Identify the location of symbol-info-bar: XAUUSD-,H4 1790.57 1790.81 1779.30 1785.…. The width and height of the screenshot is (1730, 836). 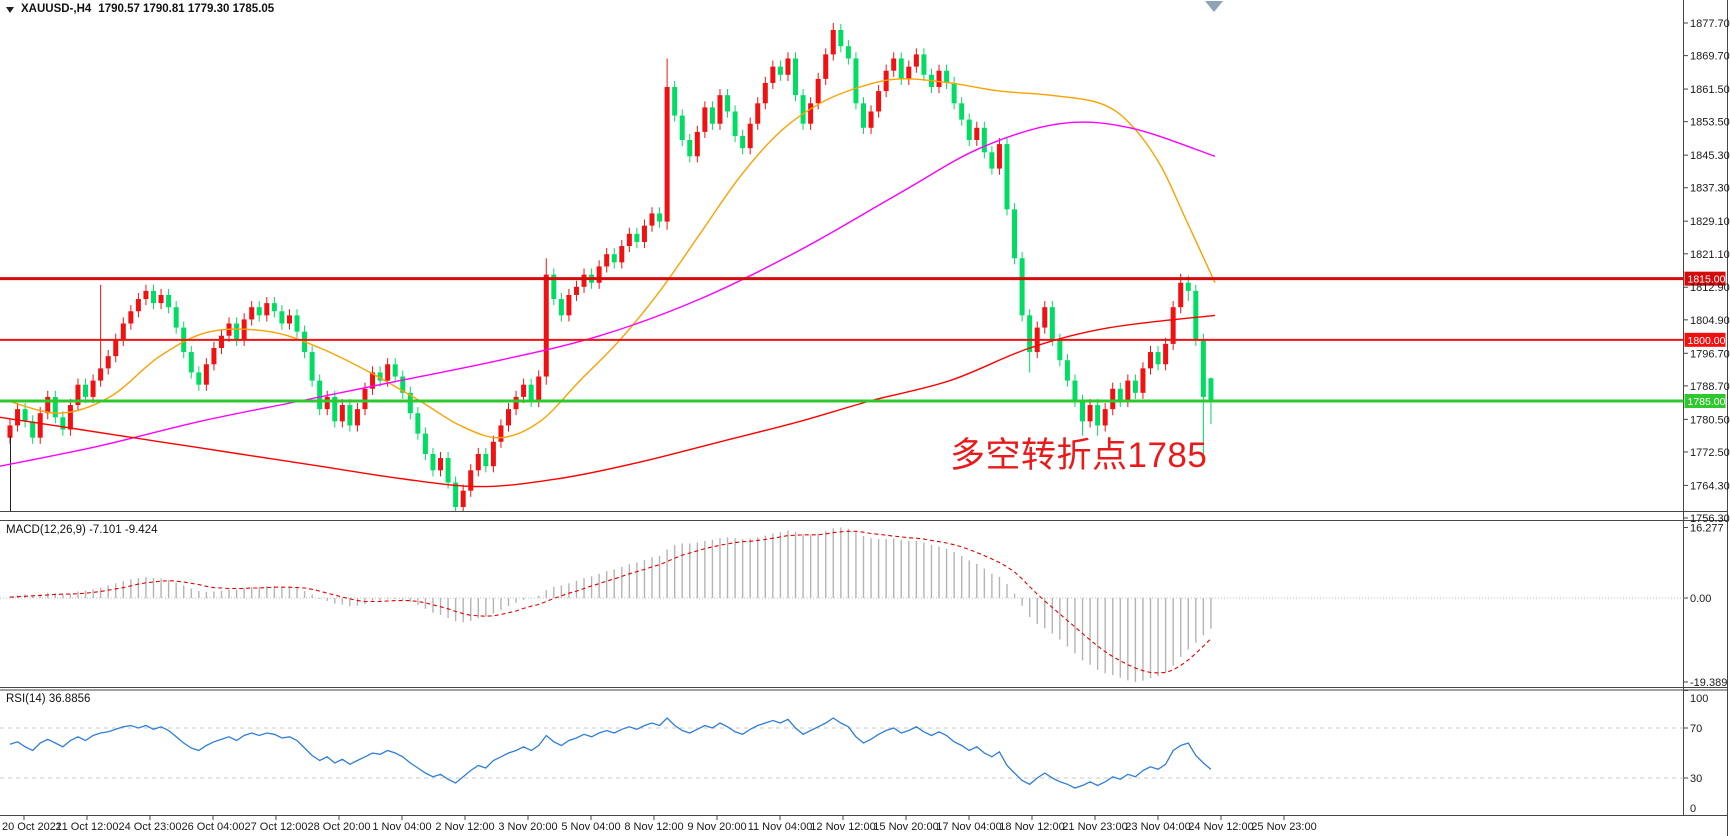
(140, 9).